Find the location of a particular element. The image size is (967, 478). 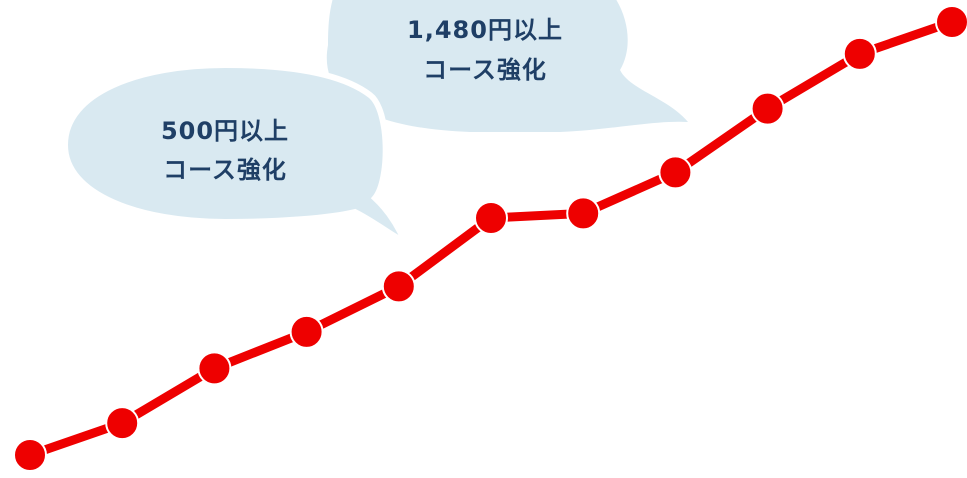

svg-text: 500円以上 is located at coordinates (225, 131).